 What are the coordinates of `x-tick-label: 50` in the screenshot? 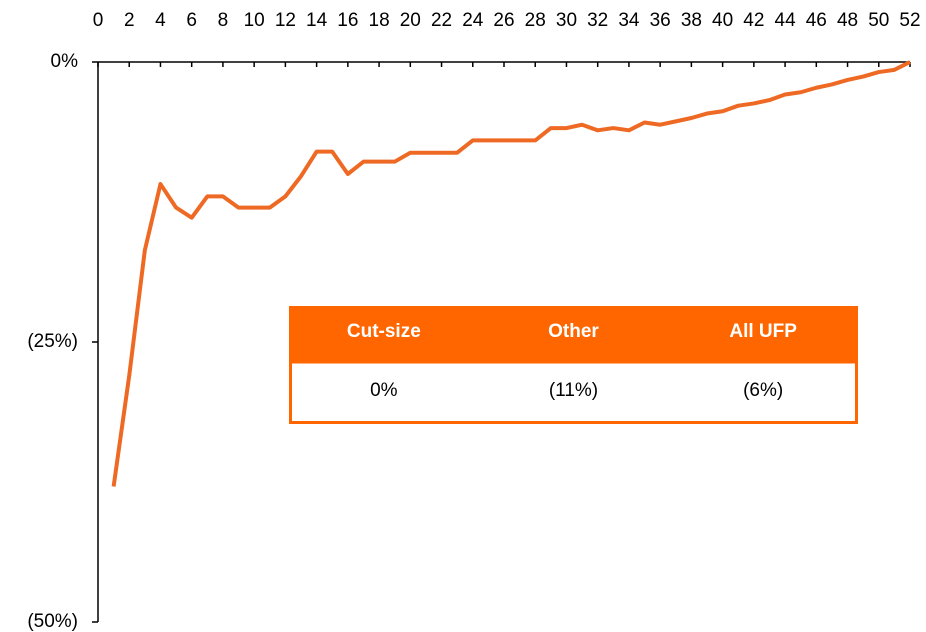 It's located at (878, 20).